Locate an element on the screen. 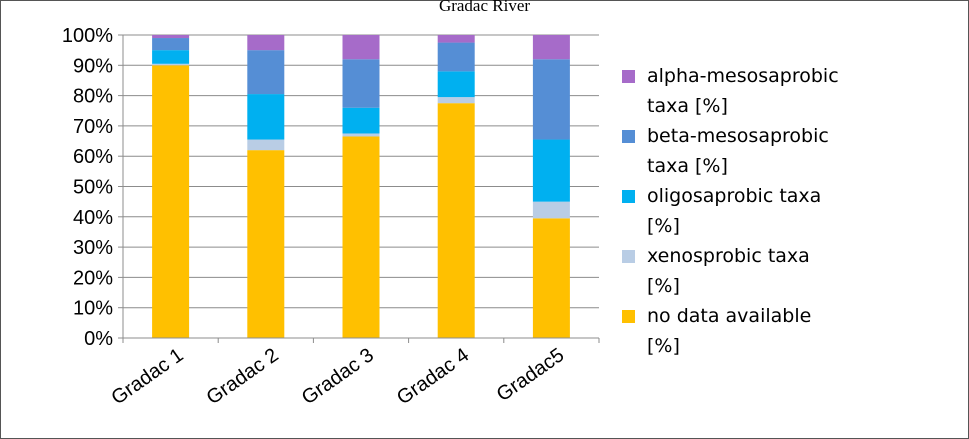 This screenshot has width=969, height=439. x-category-label: Gradac5 is located at coordinates (530, 375).